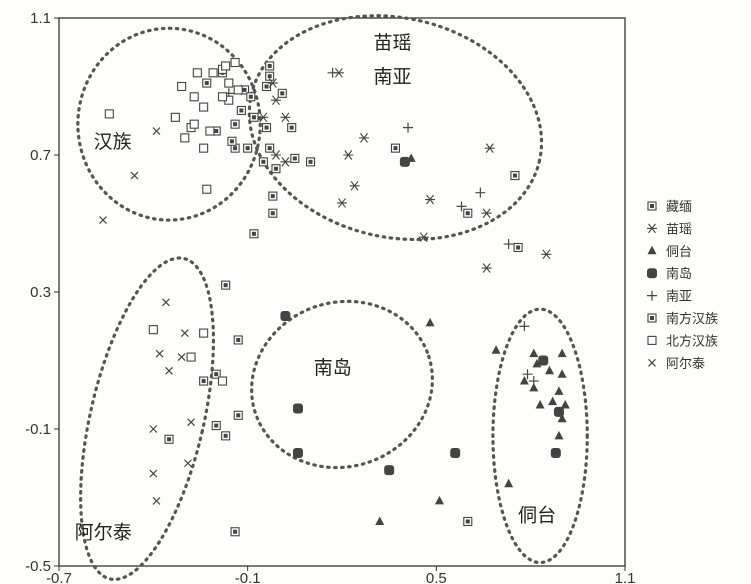 This screenshot has height=584, width=751. What do you see at coordinates (537, 515) in the screenshot?
I see `group-label: 侗台` at bounding box center [537, 515].